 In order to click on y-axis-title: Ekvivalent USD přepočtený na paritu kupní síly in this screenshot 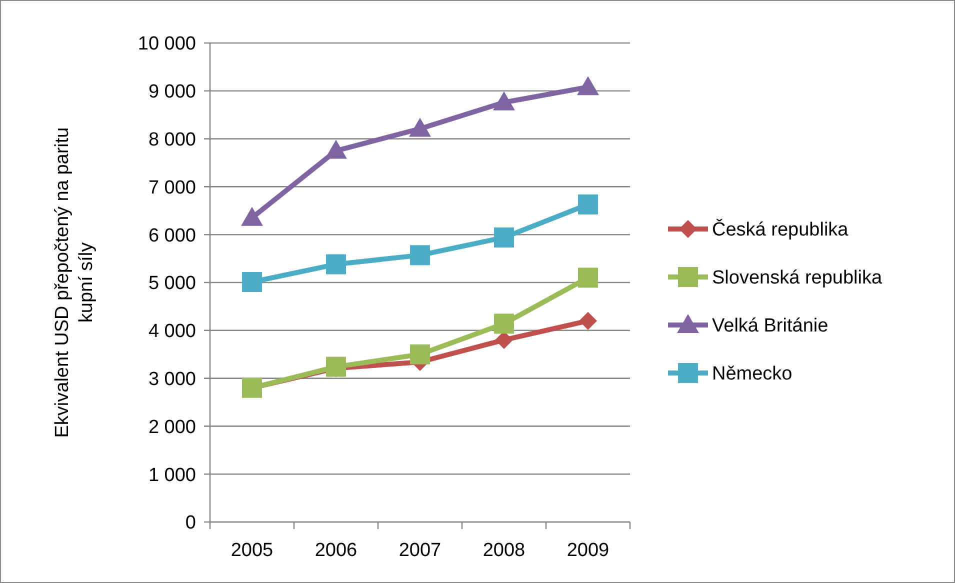, I will do `click(74, 282)`.